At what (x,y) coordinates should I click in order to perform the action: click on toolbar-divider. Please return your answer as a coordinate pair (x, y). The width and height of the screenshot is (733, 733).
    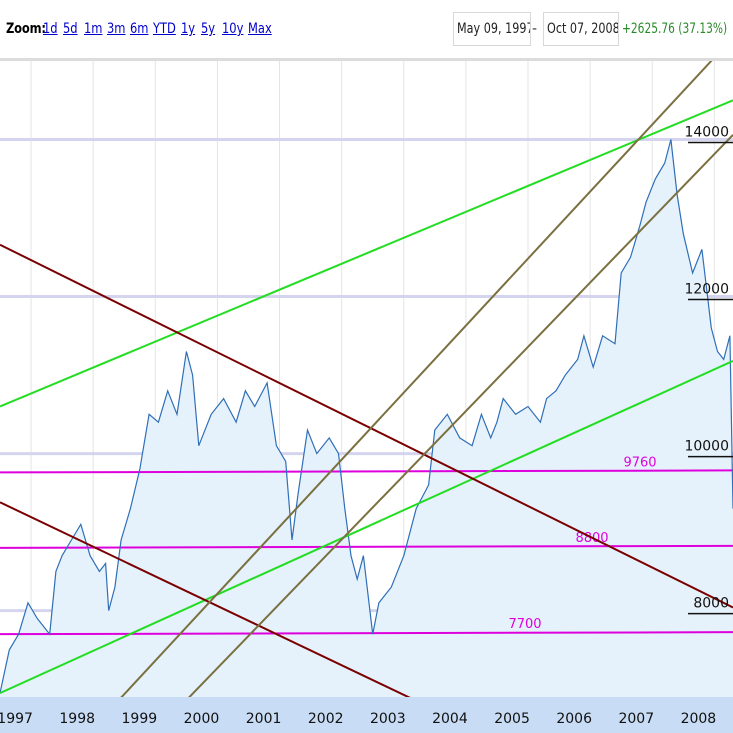
    Looking at the image, I should click on (366, 59).